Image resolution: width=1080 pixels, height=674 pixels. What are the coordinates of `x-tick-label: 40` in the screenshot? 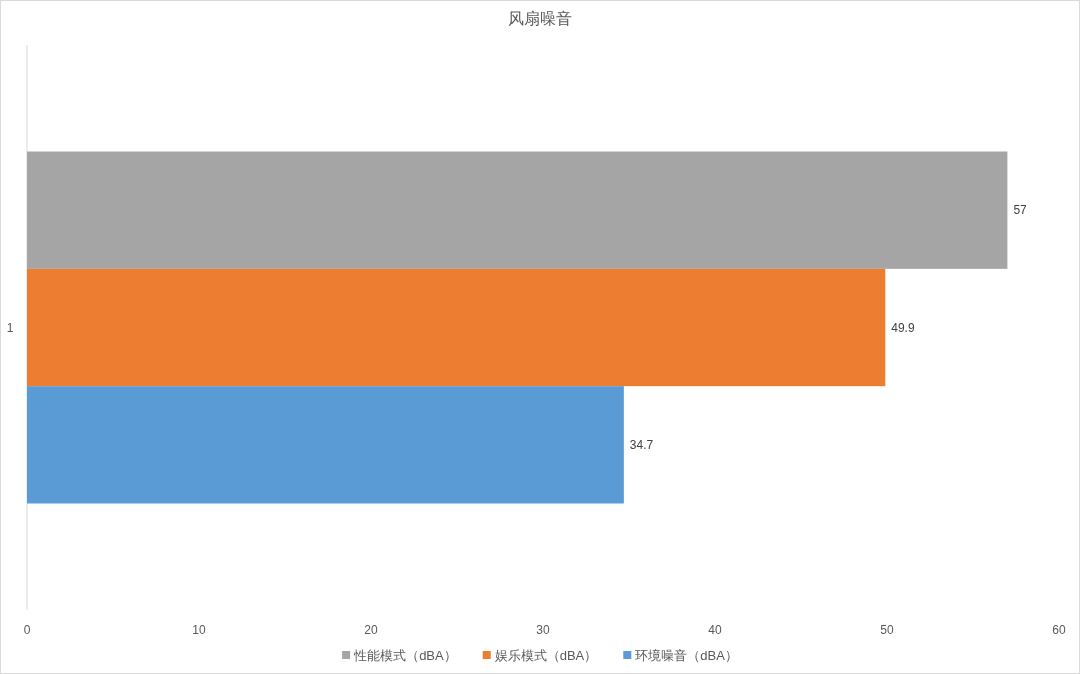 It's located at (715, 630).